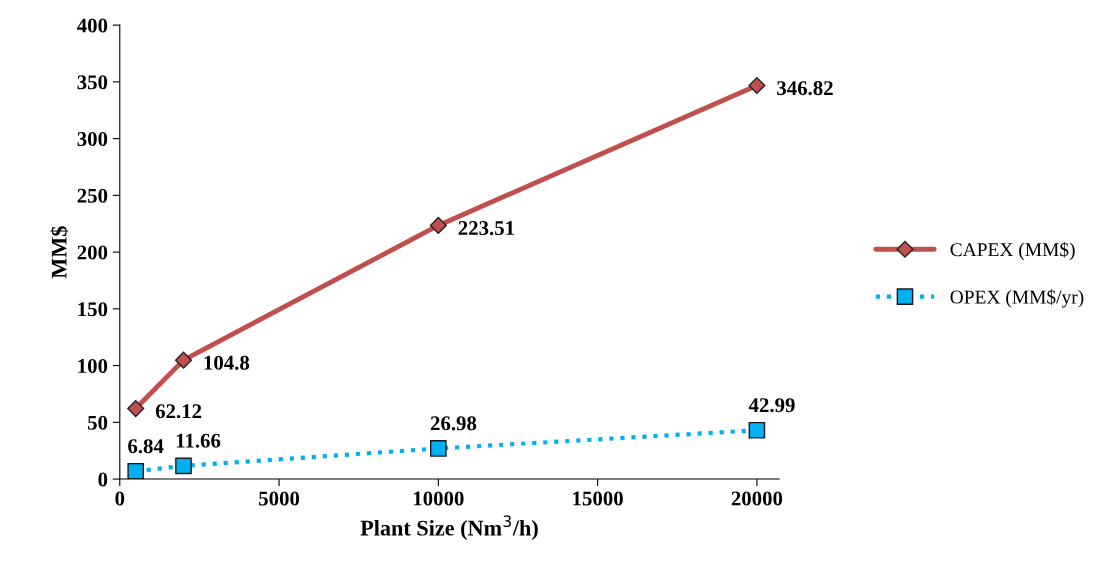 The height and width of the screenshot is (571, 1099). What do you see at coordinates (198, 440) in the screenshot?
I see `data-label: 11.66` at bounding box center [198, 440].